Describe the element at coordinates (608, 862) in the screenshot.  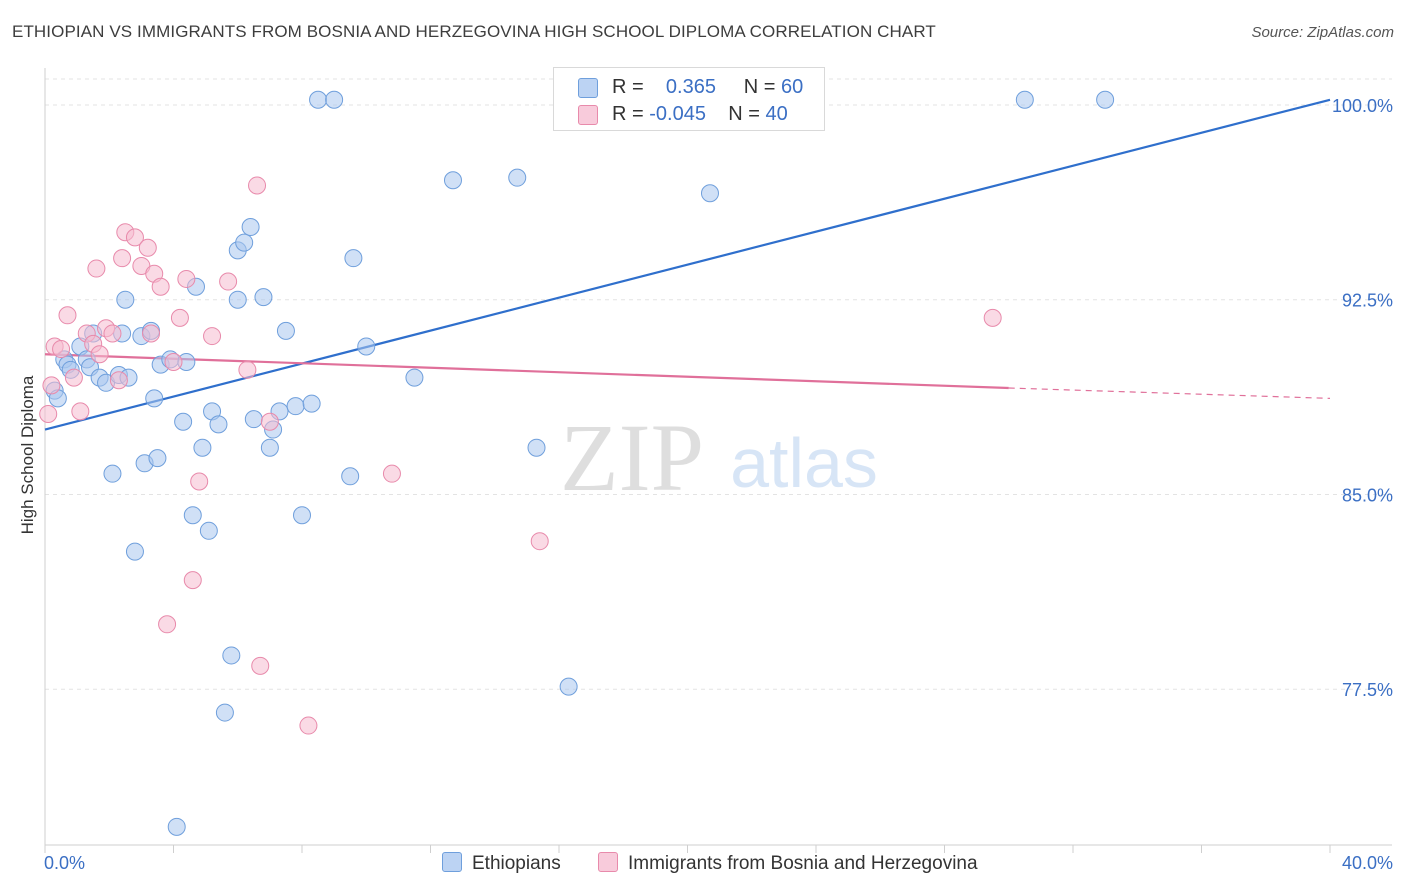
I see `bottom-legend-swatch-pink` at that location.